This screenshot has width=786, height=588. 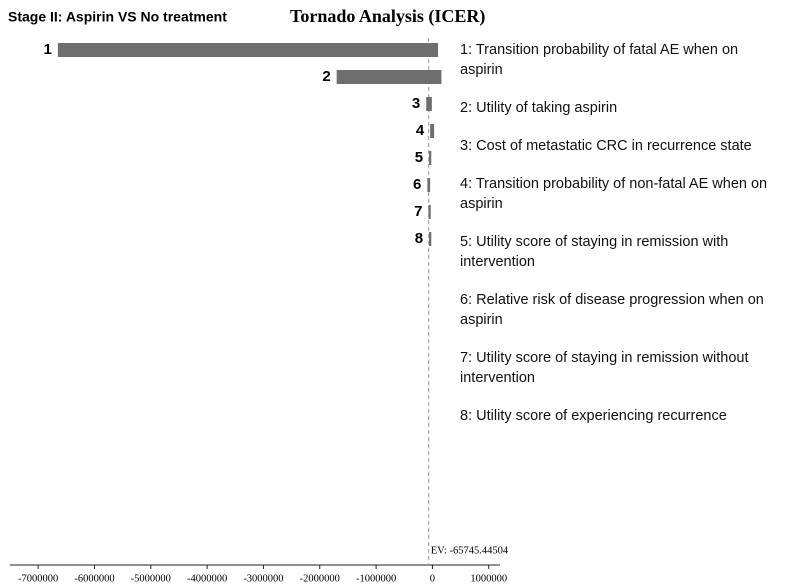 What do you see at coordinates (417, 184) in the screenshot?
I see `bar-label: 6` at bounding box center [417, 184].